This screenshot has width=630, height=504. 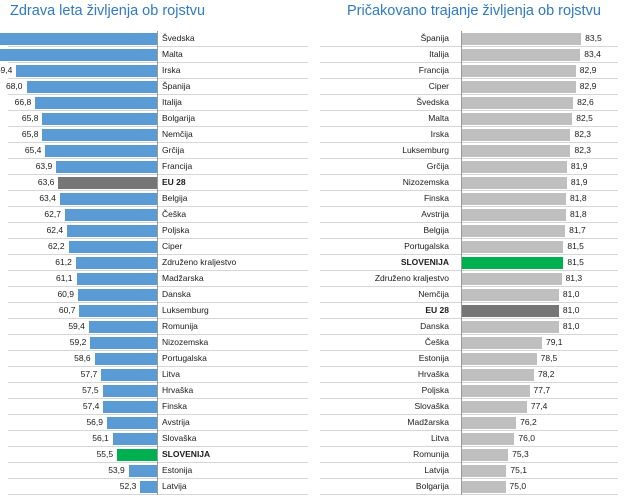 I want to click on value-label: 63,9, so click(x=44, y=165).